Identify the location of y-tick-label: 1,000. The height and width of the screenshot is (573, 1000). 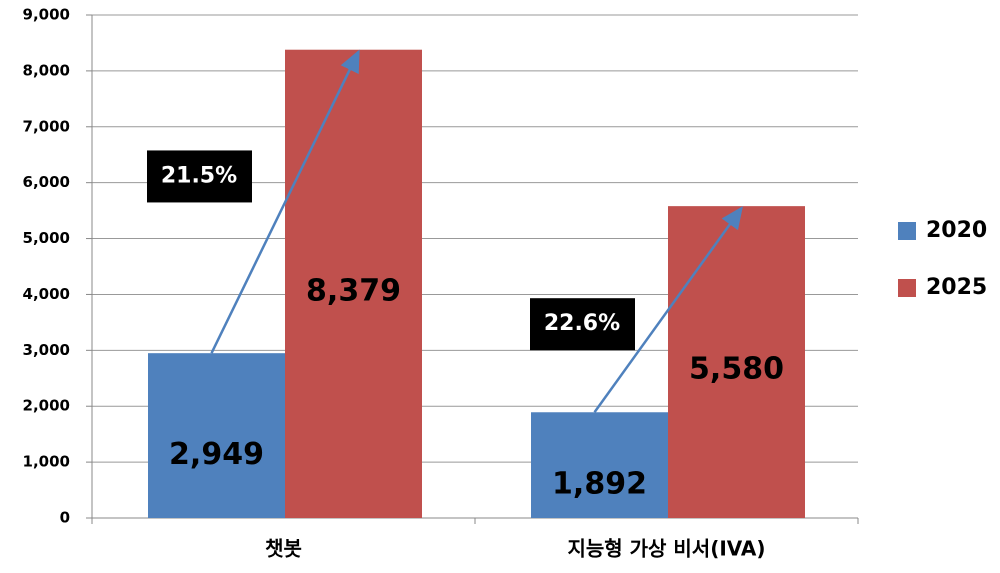
(46, 462).